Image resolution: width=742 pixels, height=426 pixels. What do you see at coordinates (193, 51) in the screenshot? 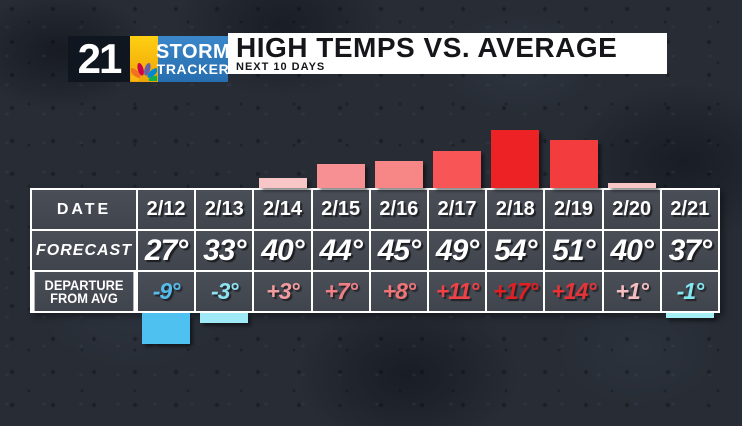
I see `brand-line1: STORM` at bounding box center [193, 51].